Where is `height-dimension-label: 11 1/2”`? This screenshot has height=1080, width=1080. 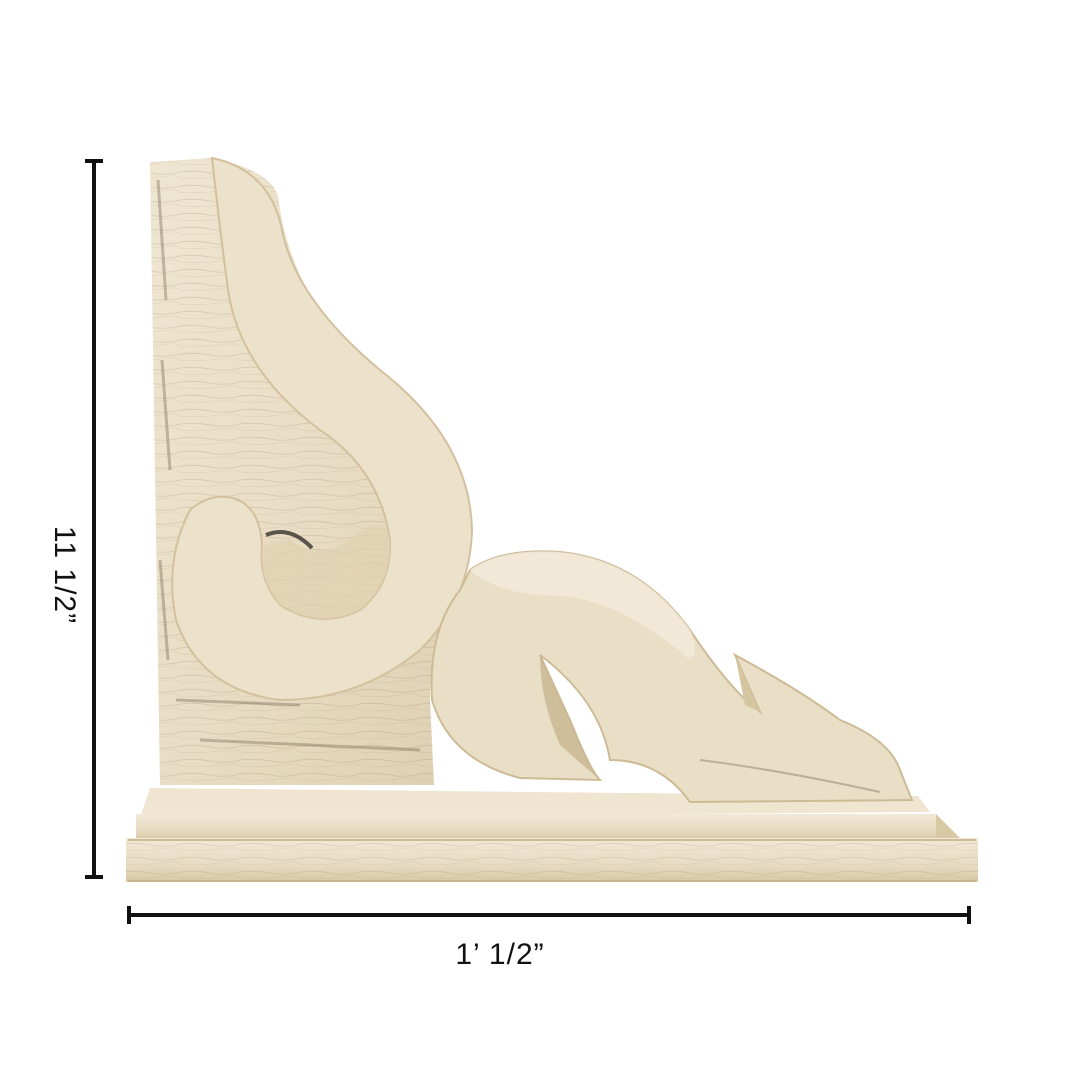 height-dimension-label: 11 1/2” is located at coordinates (64, 575).